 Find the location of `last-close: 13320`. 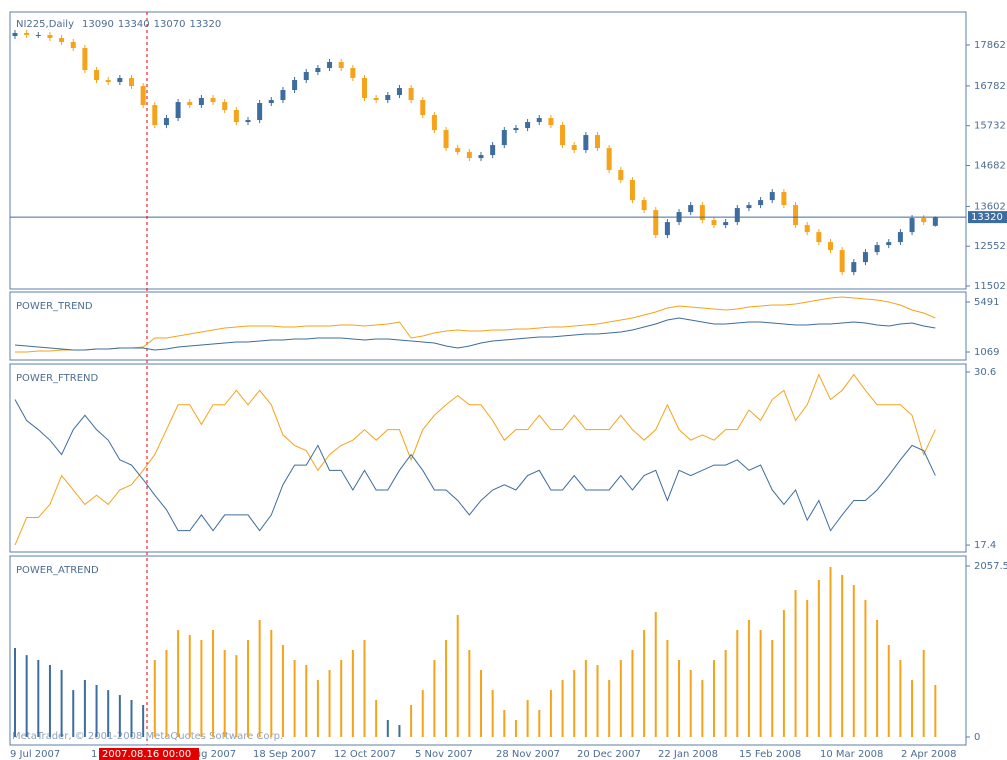

last-close: 13320 is located at coordinates (205, 24).